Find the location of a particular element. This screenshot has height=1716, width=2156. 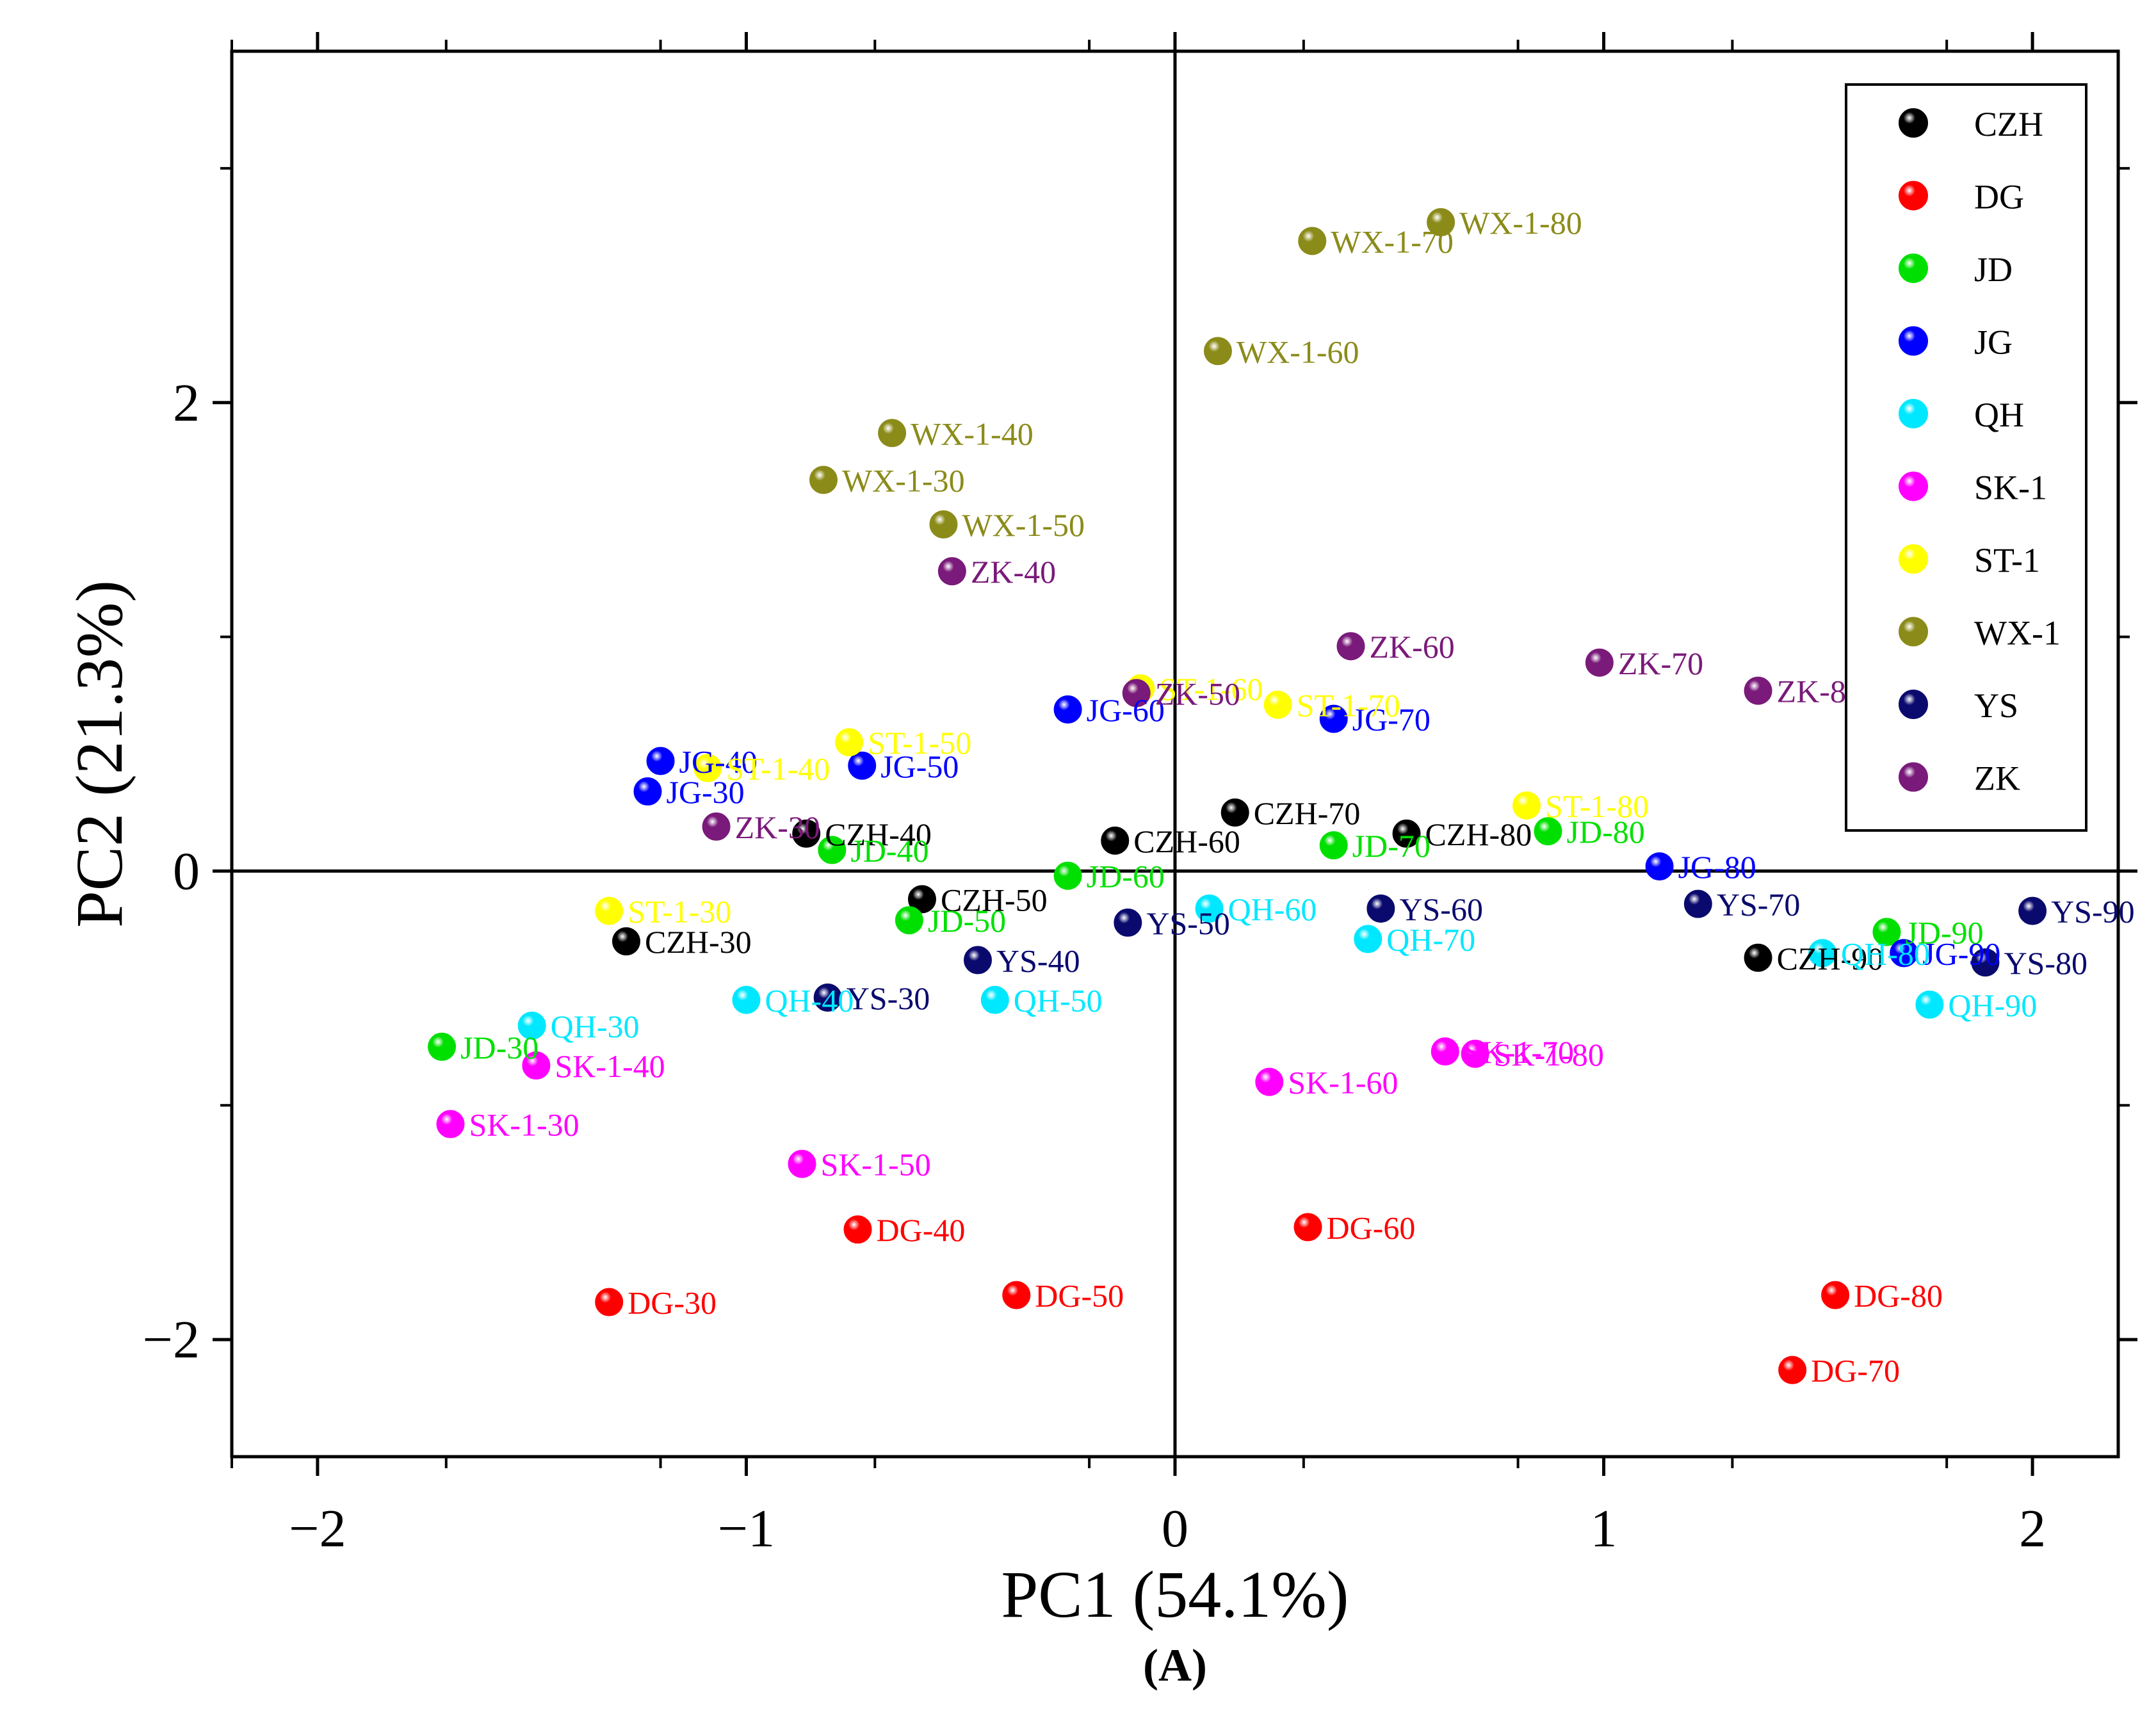

point-label-qh-70: QH-70 is located at coordinates (1430, 940).